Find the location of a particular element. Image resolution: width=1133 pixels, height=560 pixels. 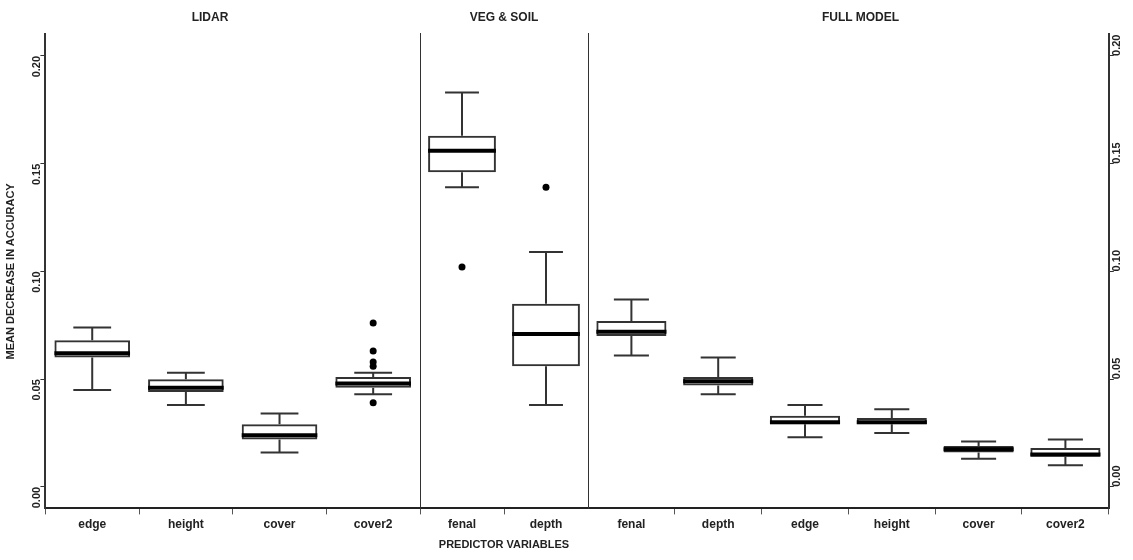

y2-tick-label: 0.20 is located at coordinates (1115, 45).